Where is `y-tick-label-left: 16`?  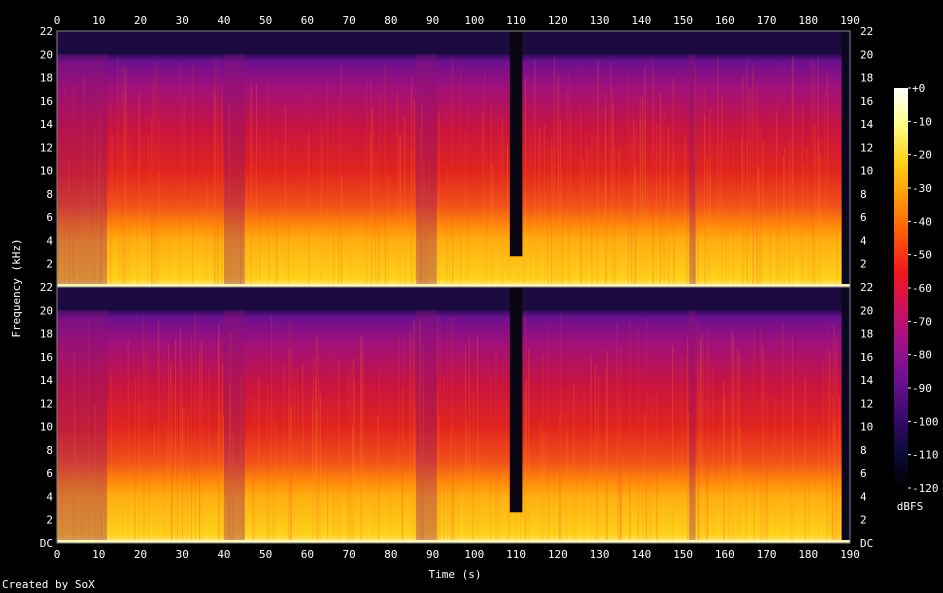 y-tick-label-left: 16 is located at coordinates (46, 101).